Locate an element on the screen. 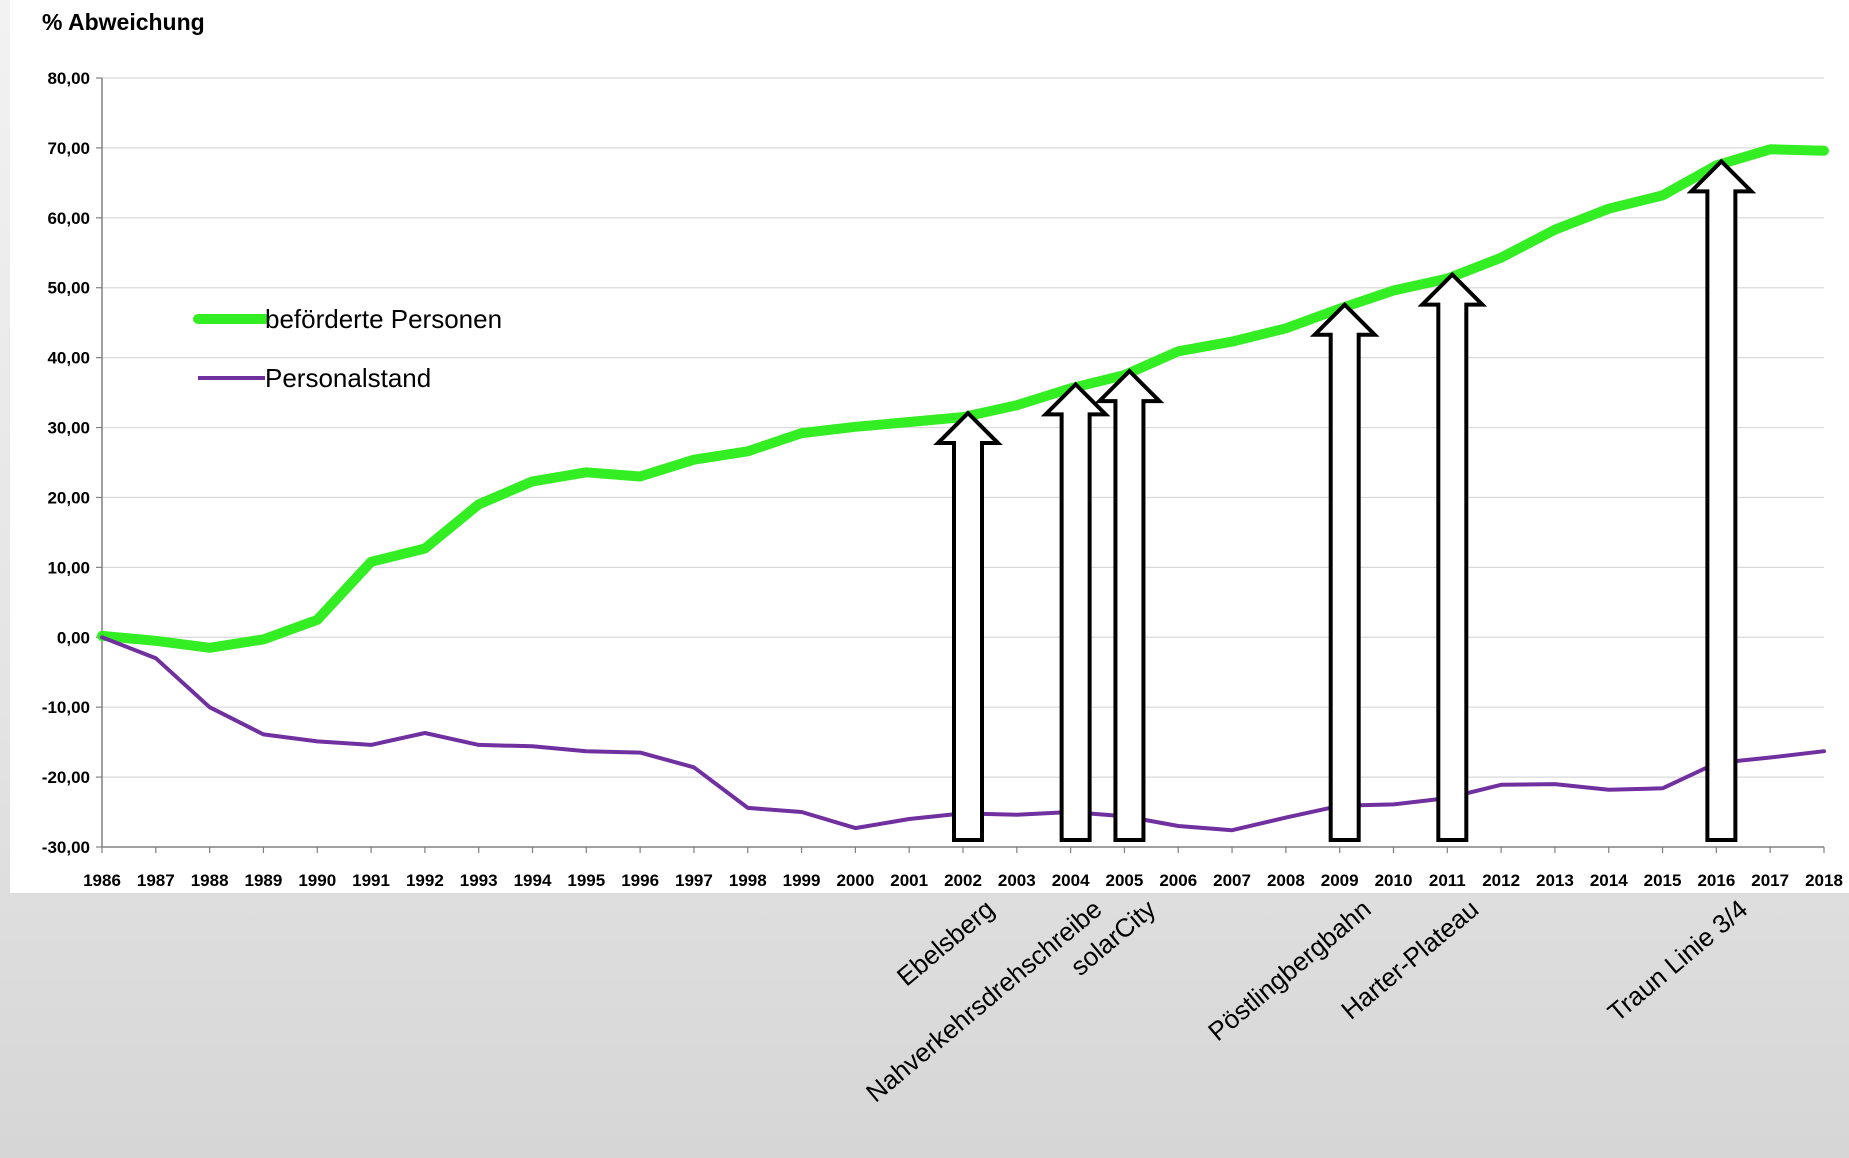  x-tick-label: 2017 is located at coordinates (1770, 880).